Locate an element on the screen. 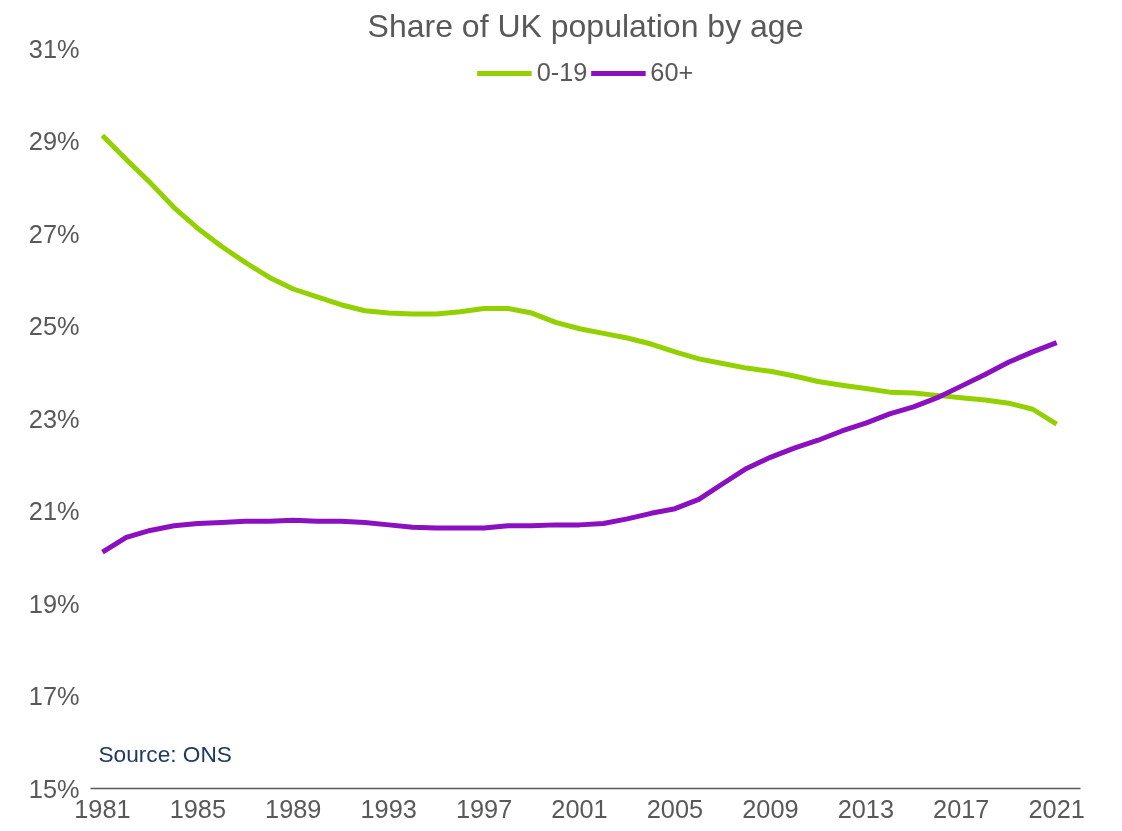  x-tick-label: 2017 is located at coordinates (961, 808).